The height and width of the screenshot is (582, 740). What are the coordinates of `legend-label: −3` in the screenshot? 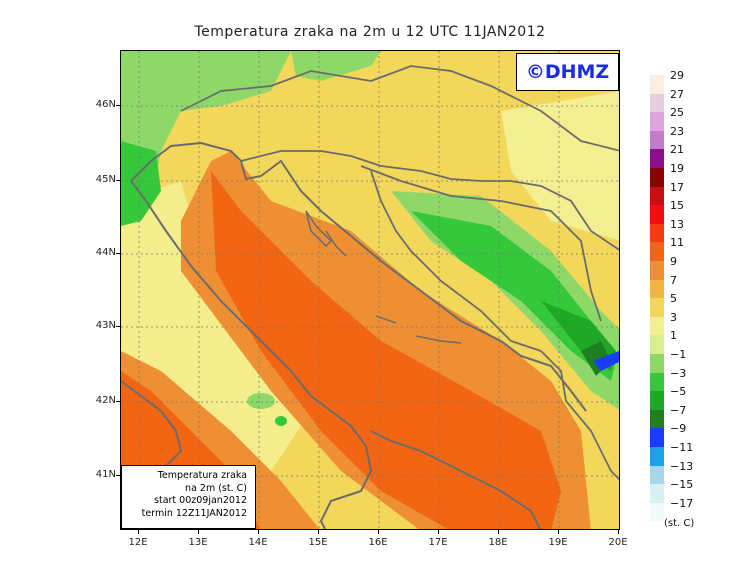 It's located at (678, 373).